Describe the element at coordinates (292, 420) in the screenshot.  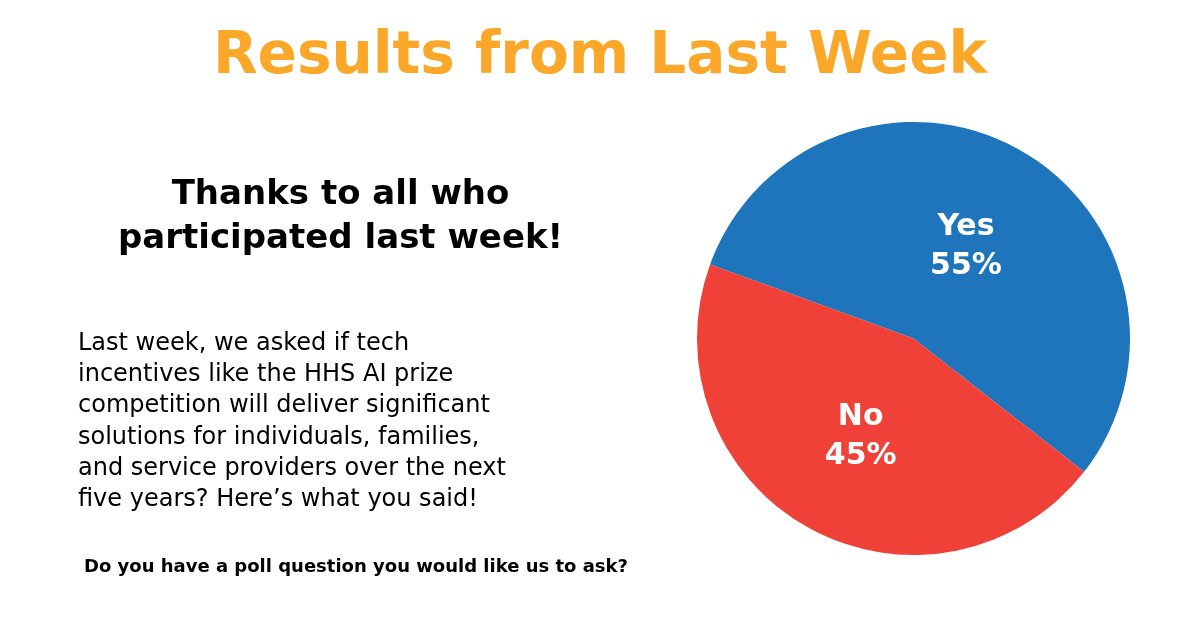
I see `text: Last week, we asked if tech incentives like the HHS AI prize competition will deliver significant solutions for individuals, families, and service providers over the next five years? Here’s what you said!` at that location.